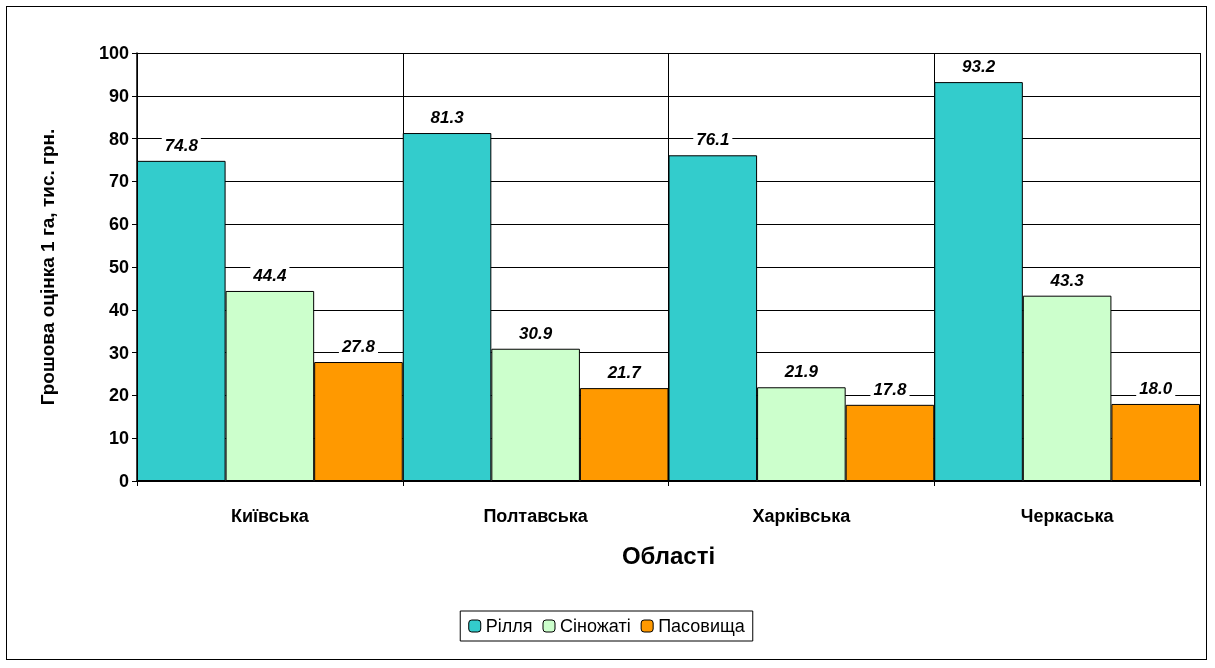  What do you see at coordinates (713, 140) in the screenshot?
I see `data-label: 76.1` at bounding box center [713, 140].